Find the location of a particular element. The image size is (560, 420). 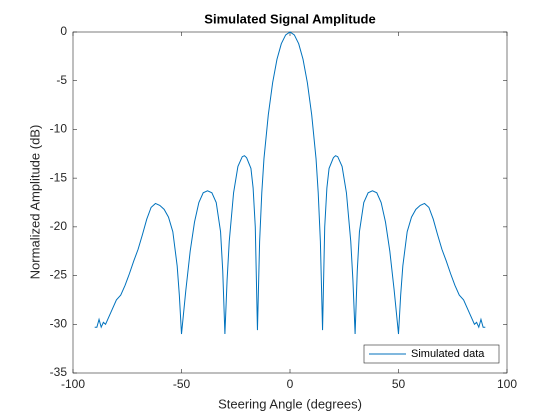

legend-label: Simulated data is located at coordinates (448, 354).